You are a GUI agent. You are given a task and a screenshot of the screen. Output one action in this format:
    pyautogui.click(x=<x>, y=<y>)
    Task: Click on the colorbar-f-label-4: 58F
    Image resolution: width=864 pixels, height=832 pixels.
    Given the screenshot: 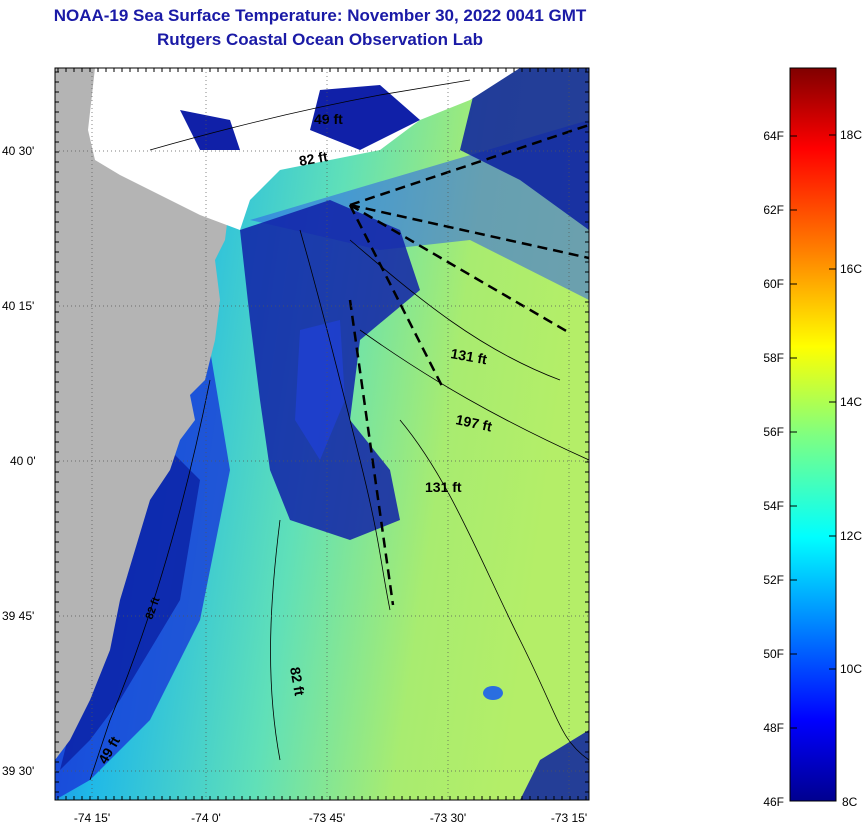 What is the action you would take?
    pyautogui.click(x=773, y=358)
    